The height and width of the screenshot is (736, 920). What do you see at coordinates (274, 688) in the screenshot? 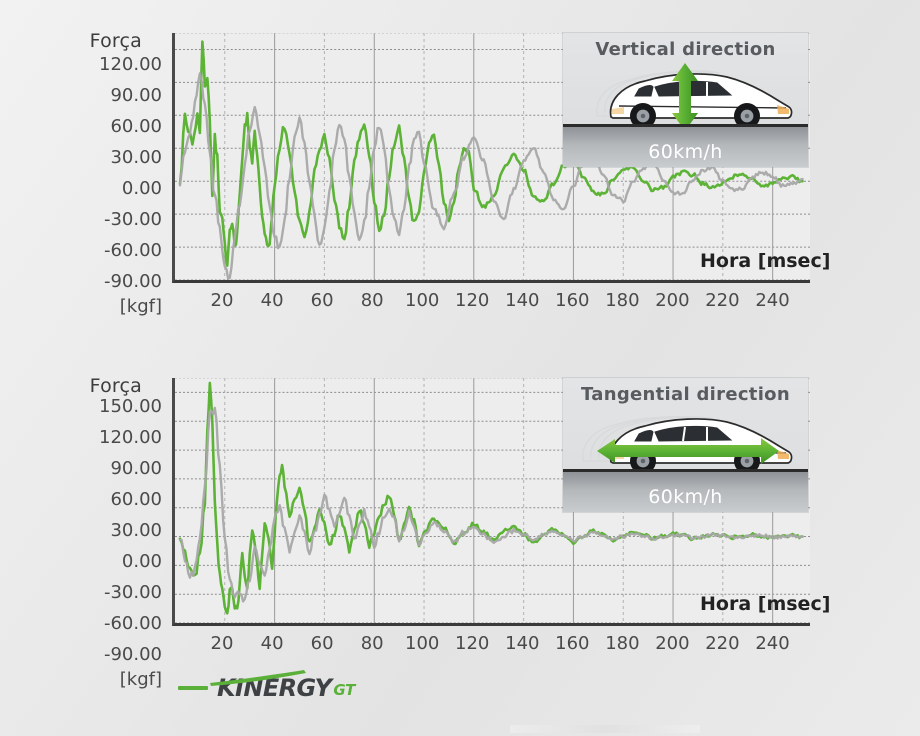
I see `logo-brand: KINERGY` at bounding box center [274, 688].